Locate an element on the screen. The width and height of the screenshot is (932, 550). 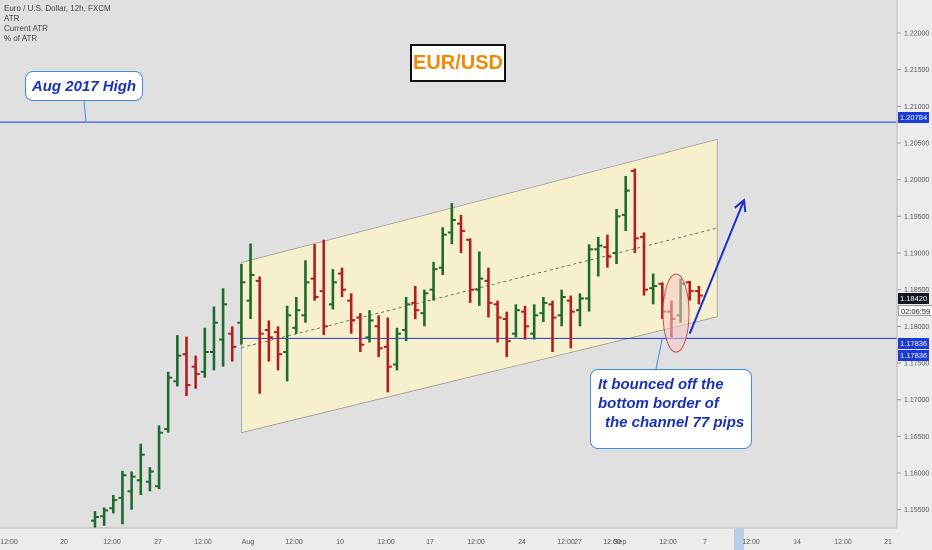
time-axis is located at coordinates (448, 539).